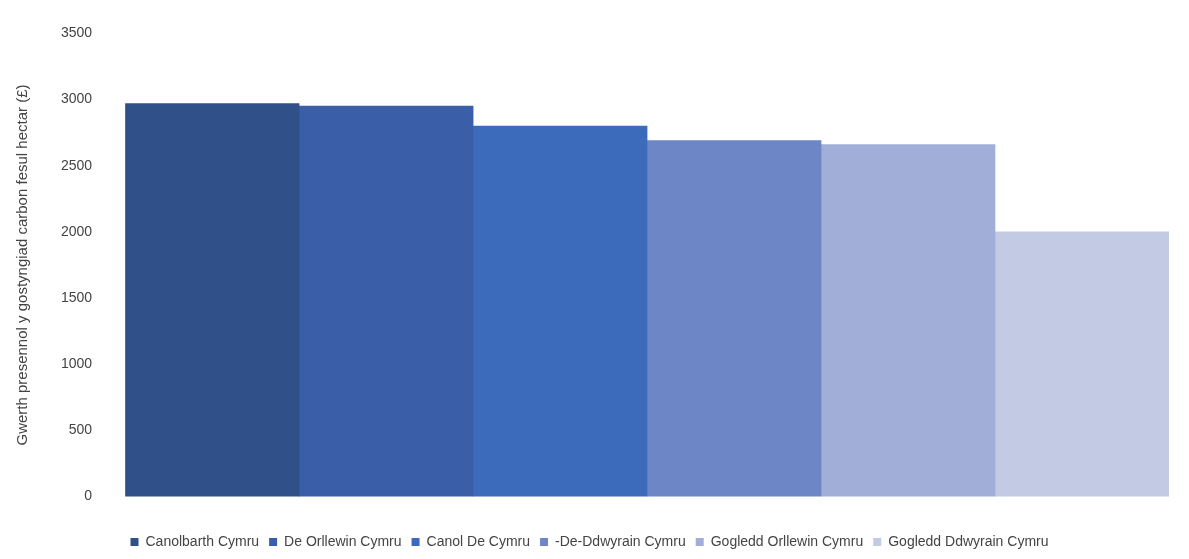  I want to click on y-axis-title: Gwerth presennol y gostyngiad carbon fesul hectar (£), so click(22, 265).